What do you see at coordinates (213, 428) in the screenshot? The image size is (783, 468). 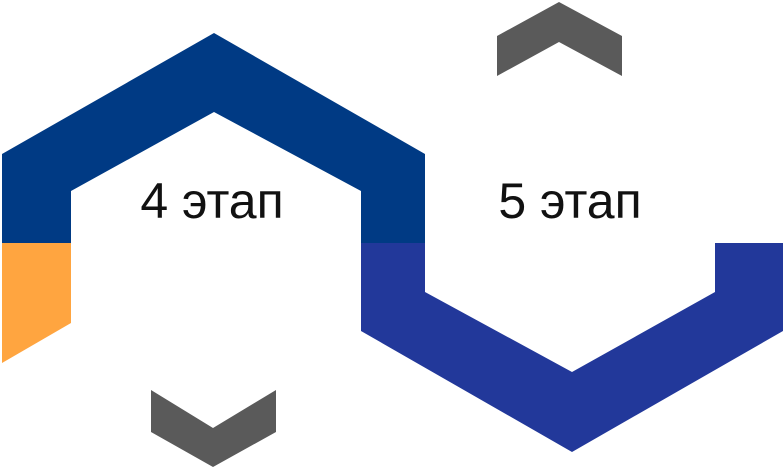 I see `chevron-down-icon` at bounding box center [213, 428].